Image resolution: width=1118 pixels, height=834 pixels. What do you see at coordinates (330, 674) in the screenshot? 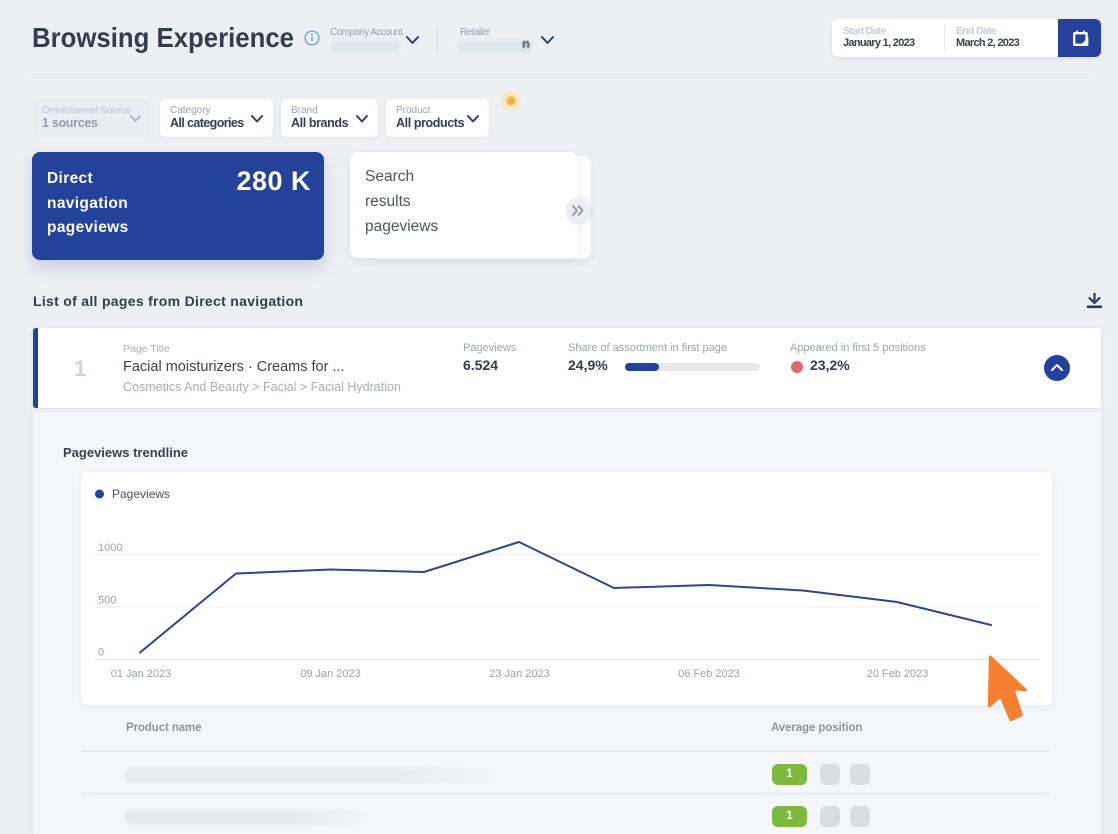
I see `svg-text: 09 Jan 2023` at bounding box center [330, 674].